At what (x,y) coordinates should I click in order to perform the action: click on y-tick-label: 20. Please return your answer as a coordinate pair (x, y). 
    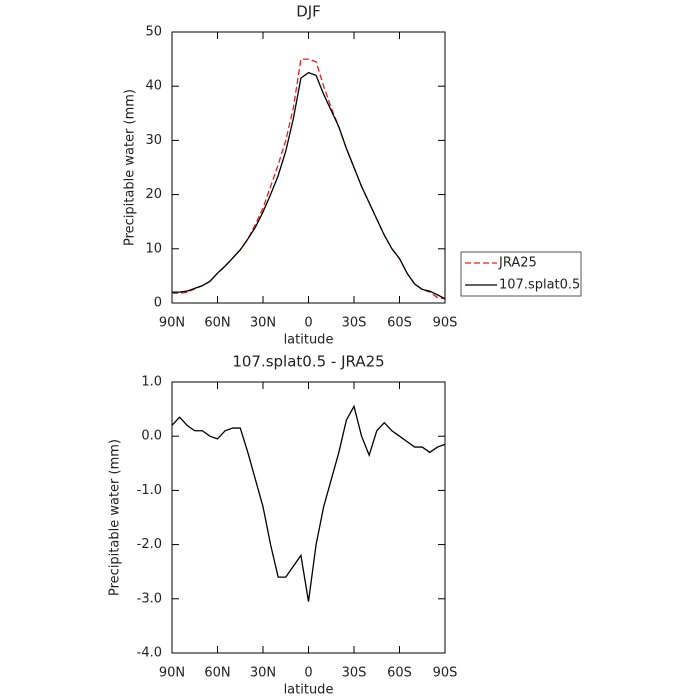
    Looking at the image, I should click on (153, 194).